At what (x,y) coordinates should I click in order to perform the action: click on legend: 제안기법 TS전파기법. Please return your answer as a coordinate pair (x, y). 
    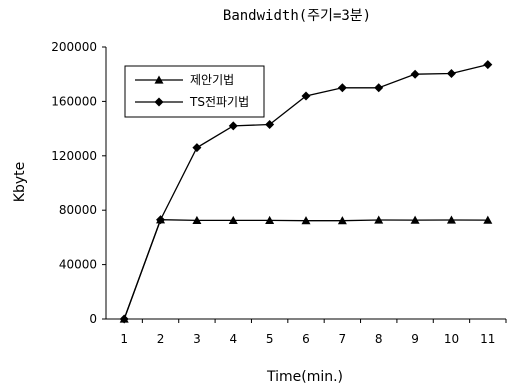
    Looking at the image, I should click on (194, 91).